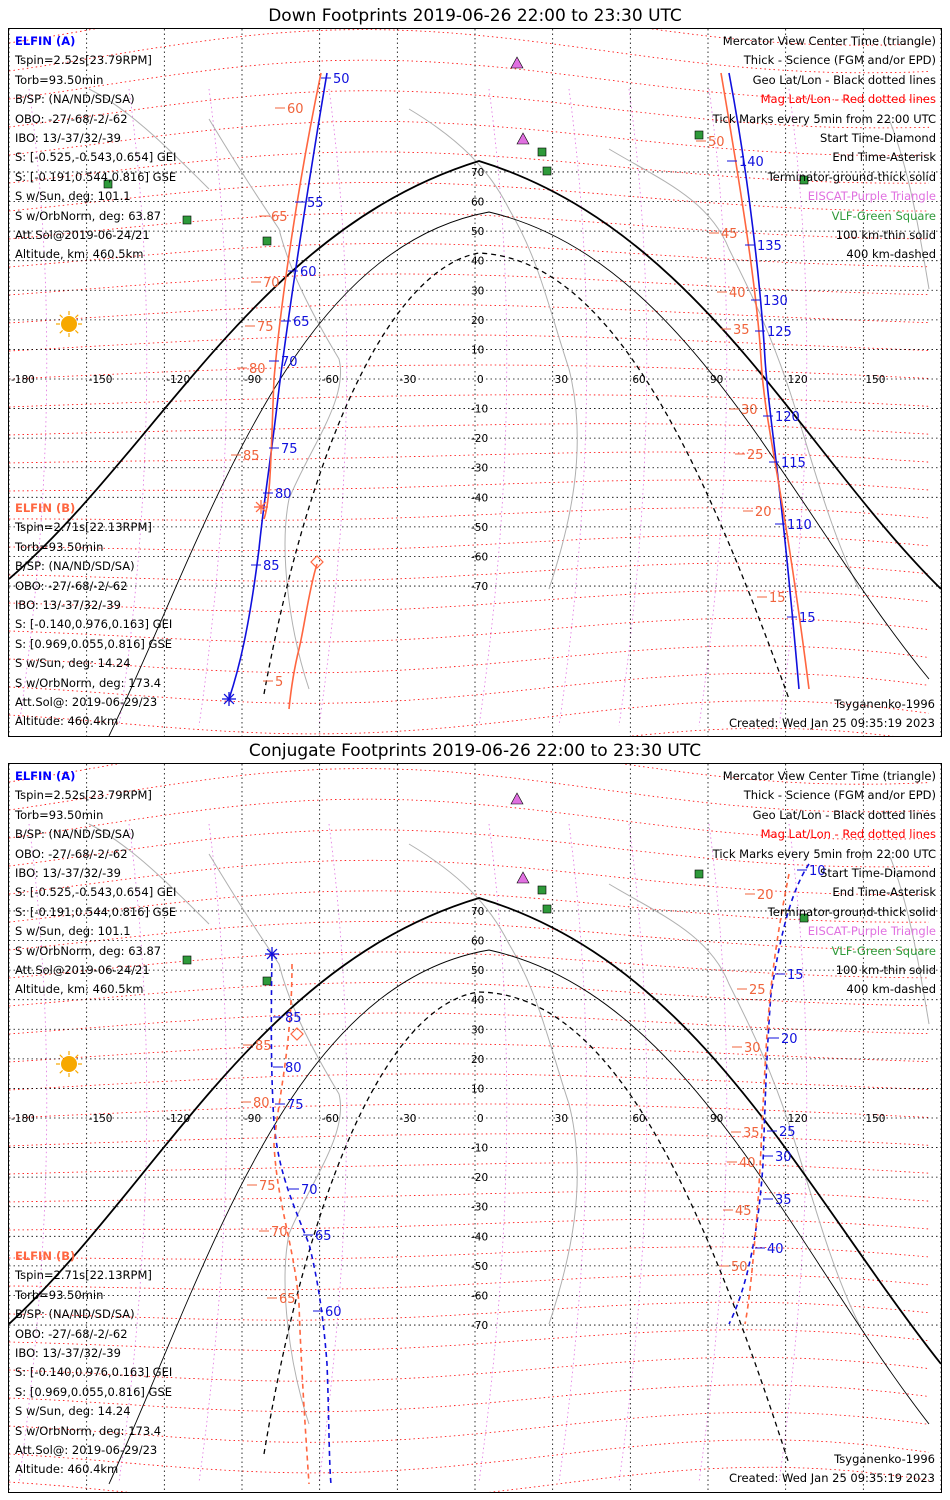 The image size is (950, 1500). What do you see at coordinates (479, 1208) in the screenshot?
I see `lat-label: -30` at bounding box center [479, 1208].